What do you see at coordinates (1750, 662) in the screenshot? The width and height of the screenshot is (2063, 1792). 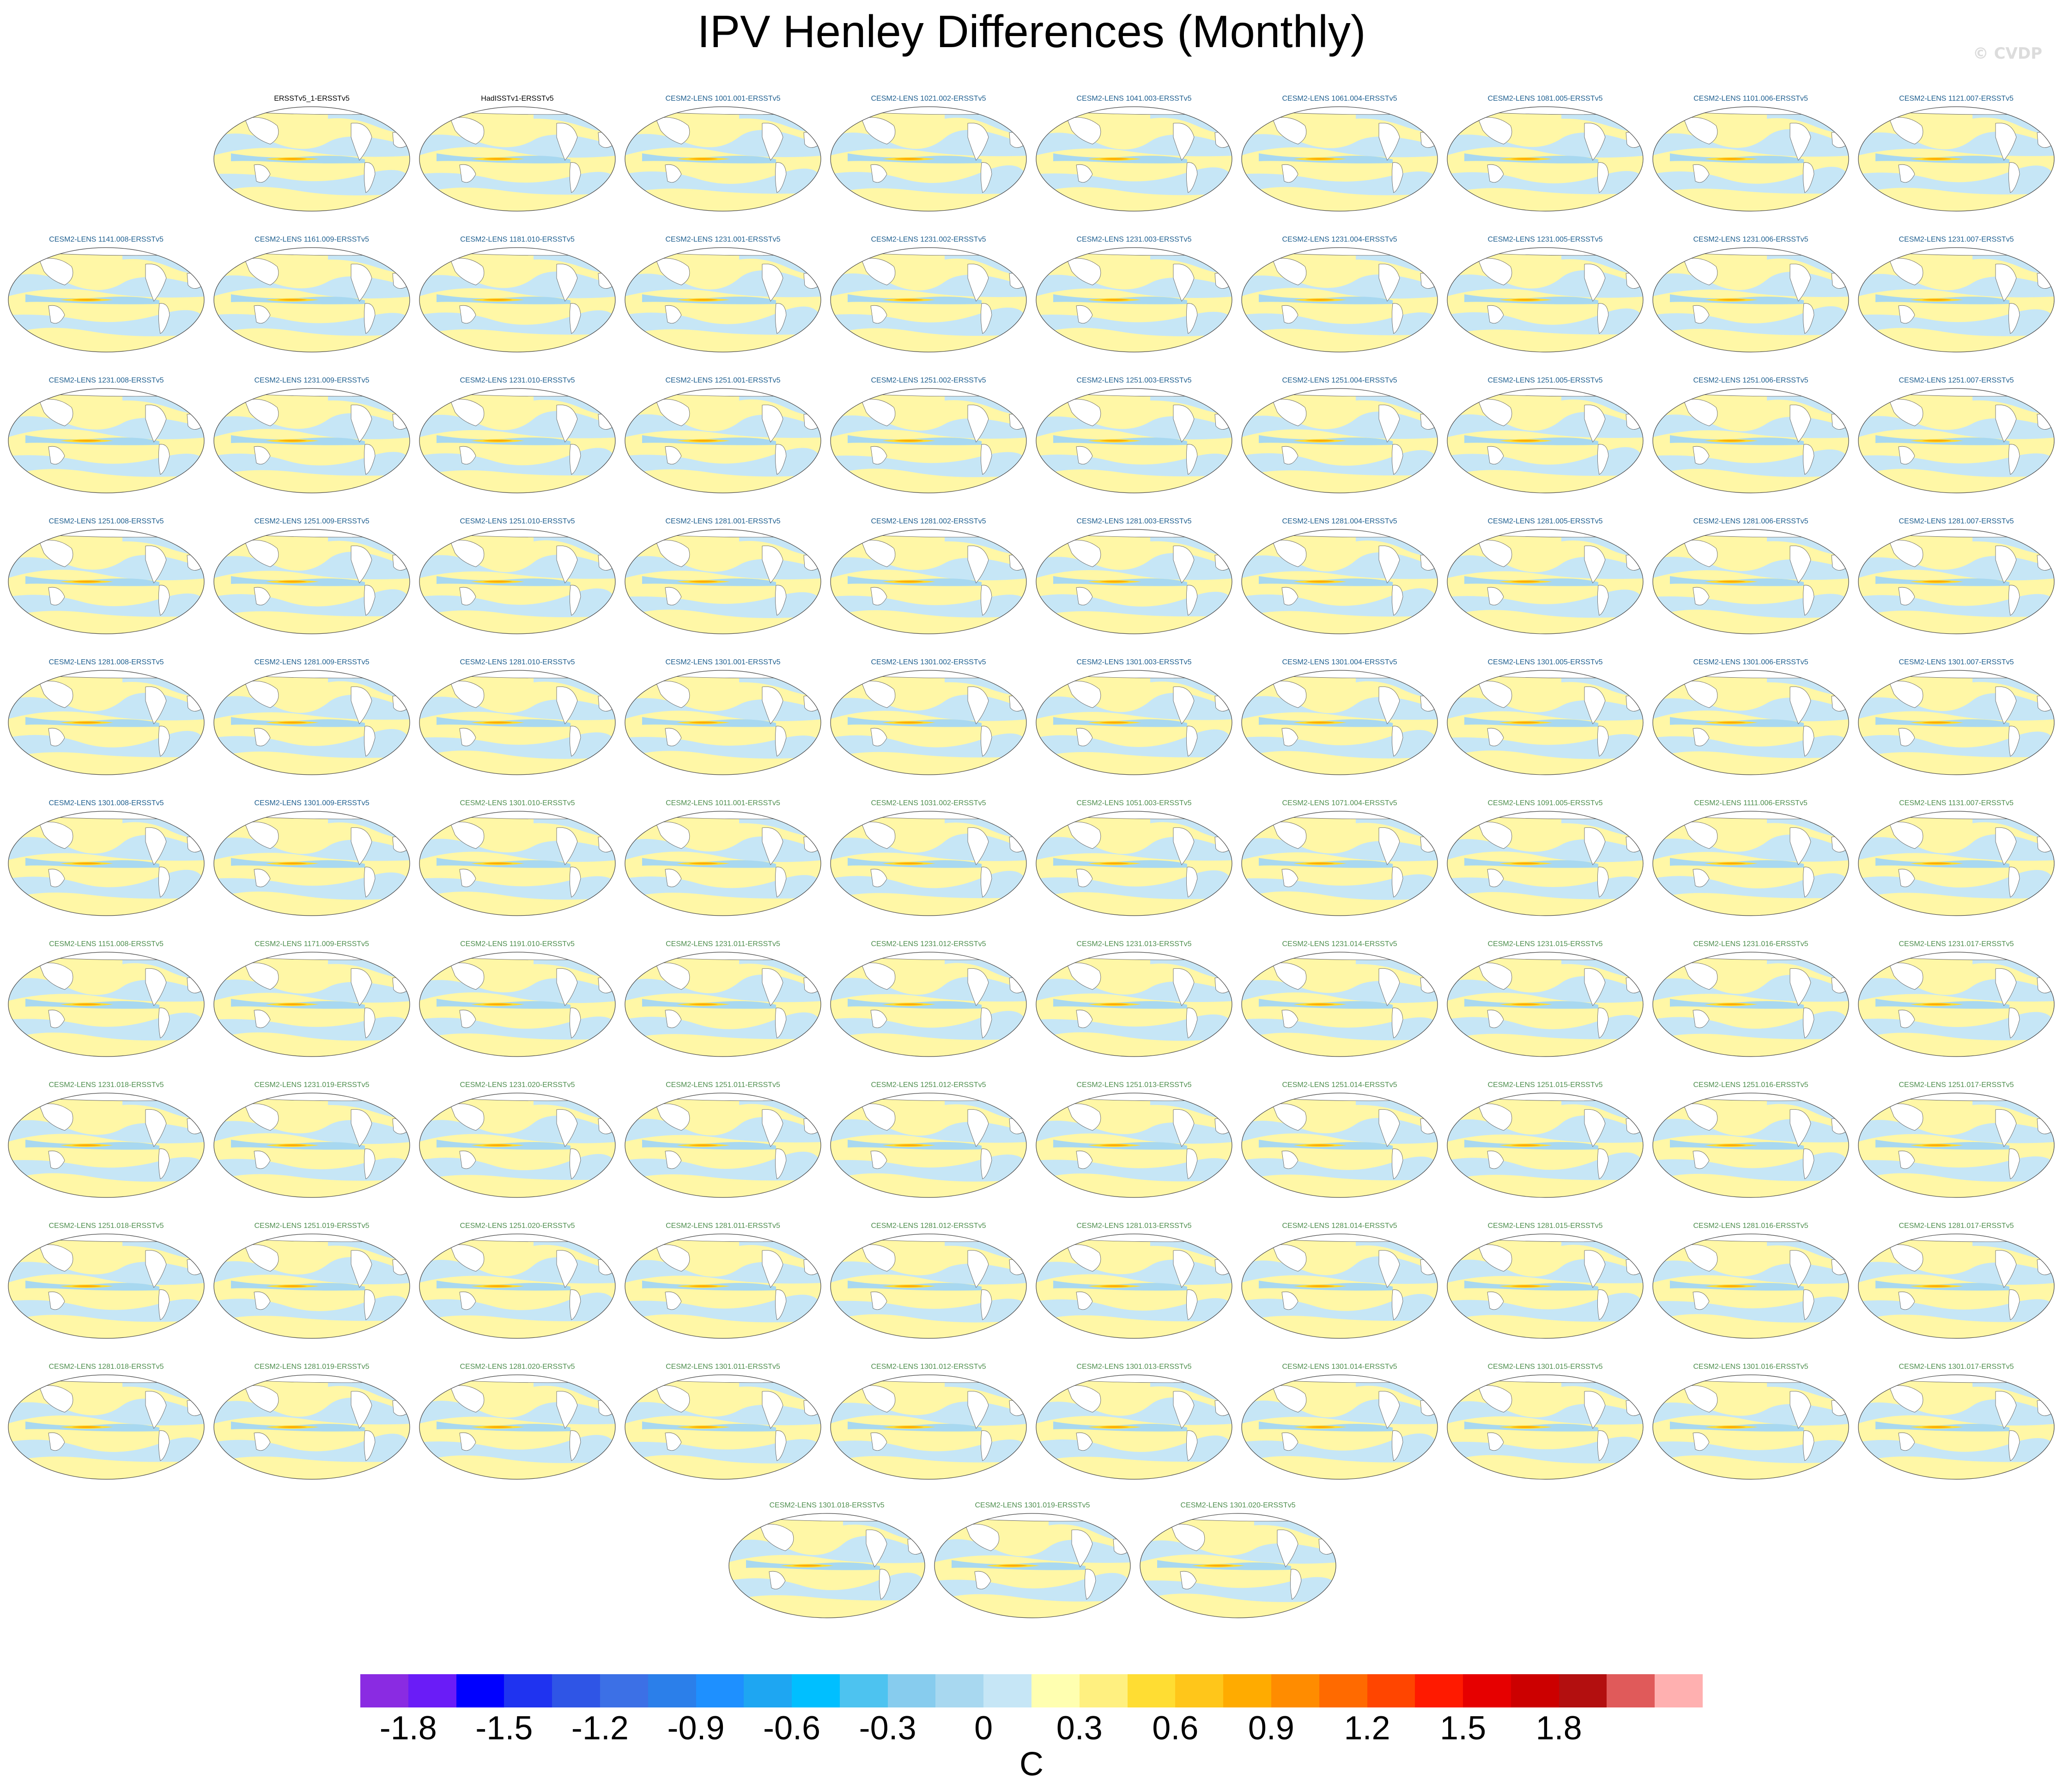 I see `panel-label: CESM2-LENS 1301.006-ERSSTv5` at bounding box center [1750, 662].